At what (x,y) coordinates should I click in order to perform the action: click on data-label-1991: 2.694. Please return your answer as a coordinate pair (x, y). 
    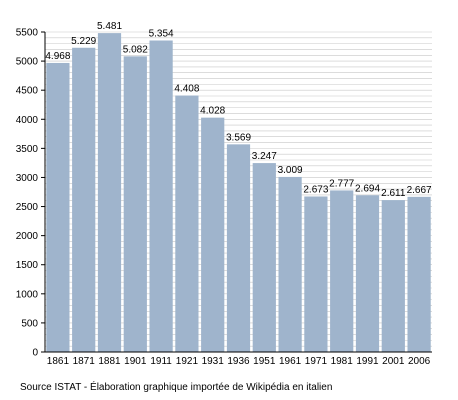
    Looking at the image, I should click on (367, 188).